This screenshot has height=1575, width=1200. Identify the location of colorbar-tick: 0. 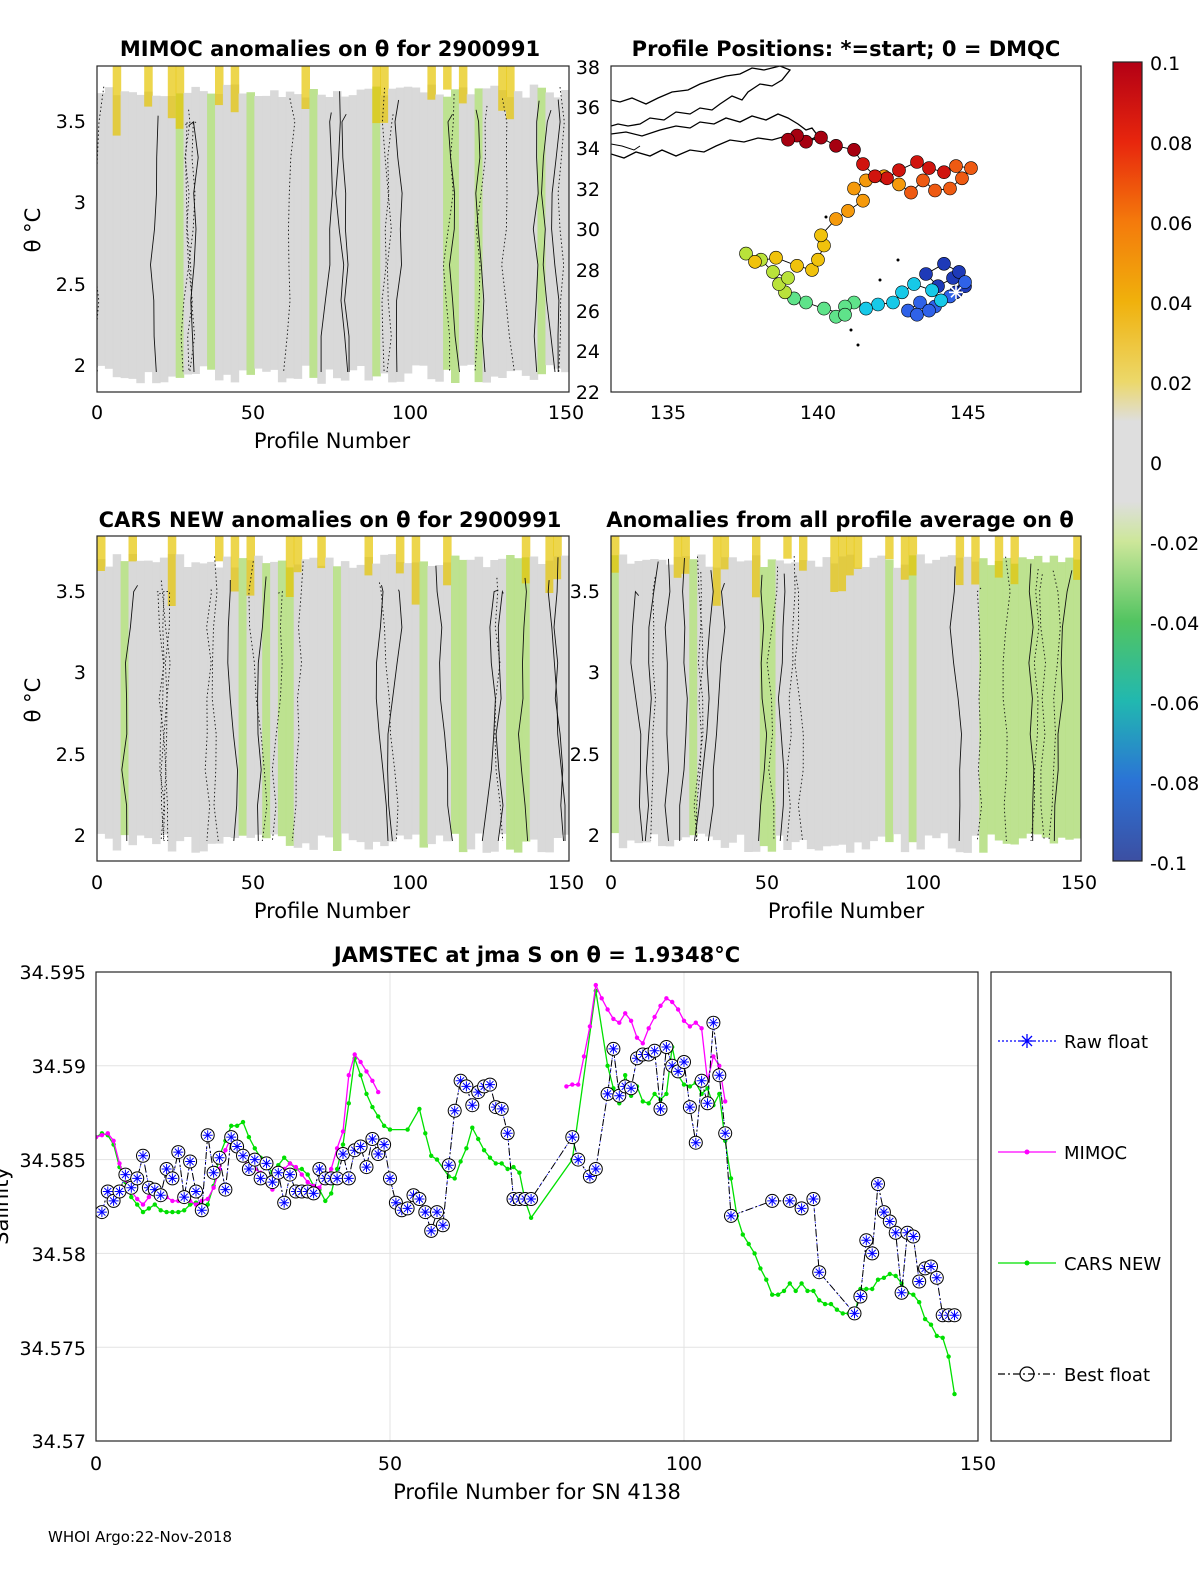
(1156, 464).